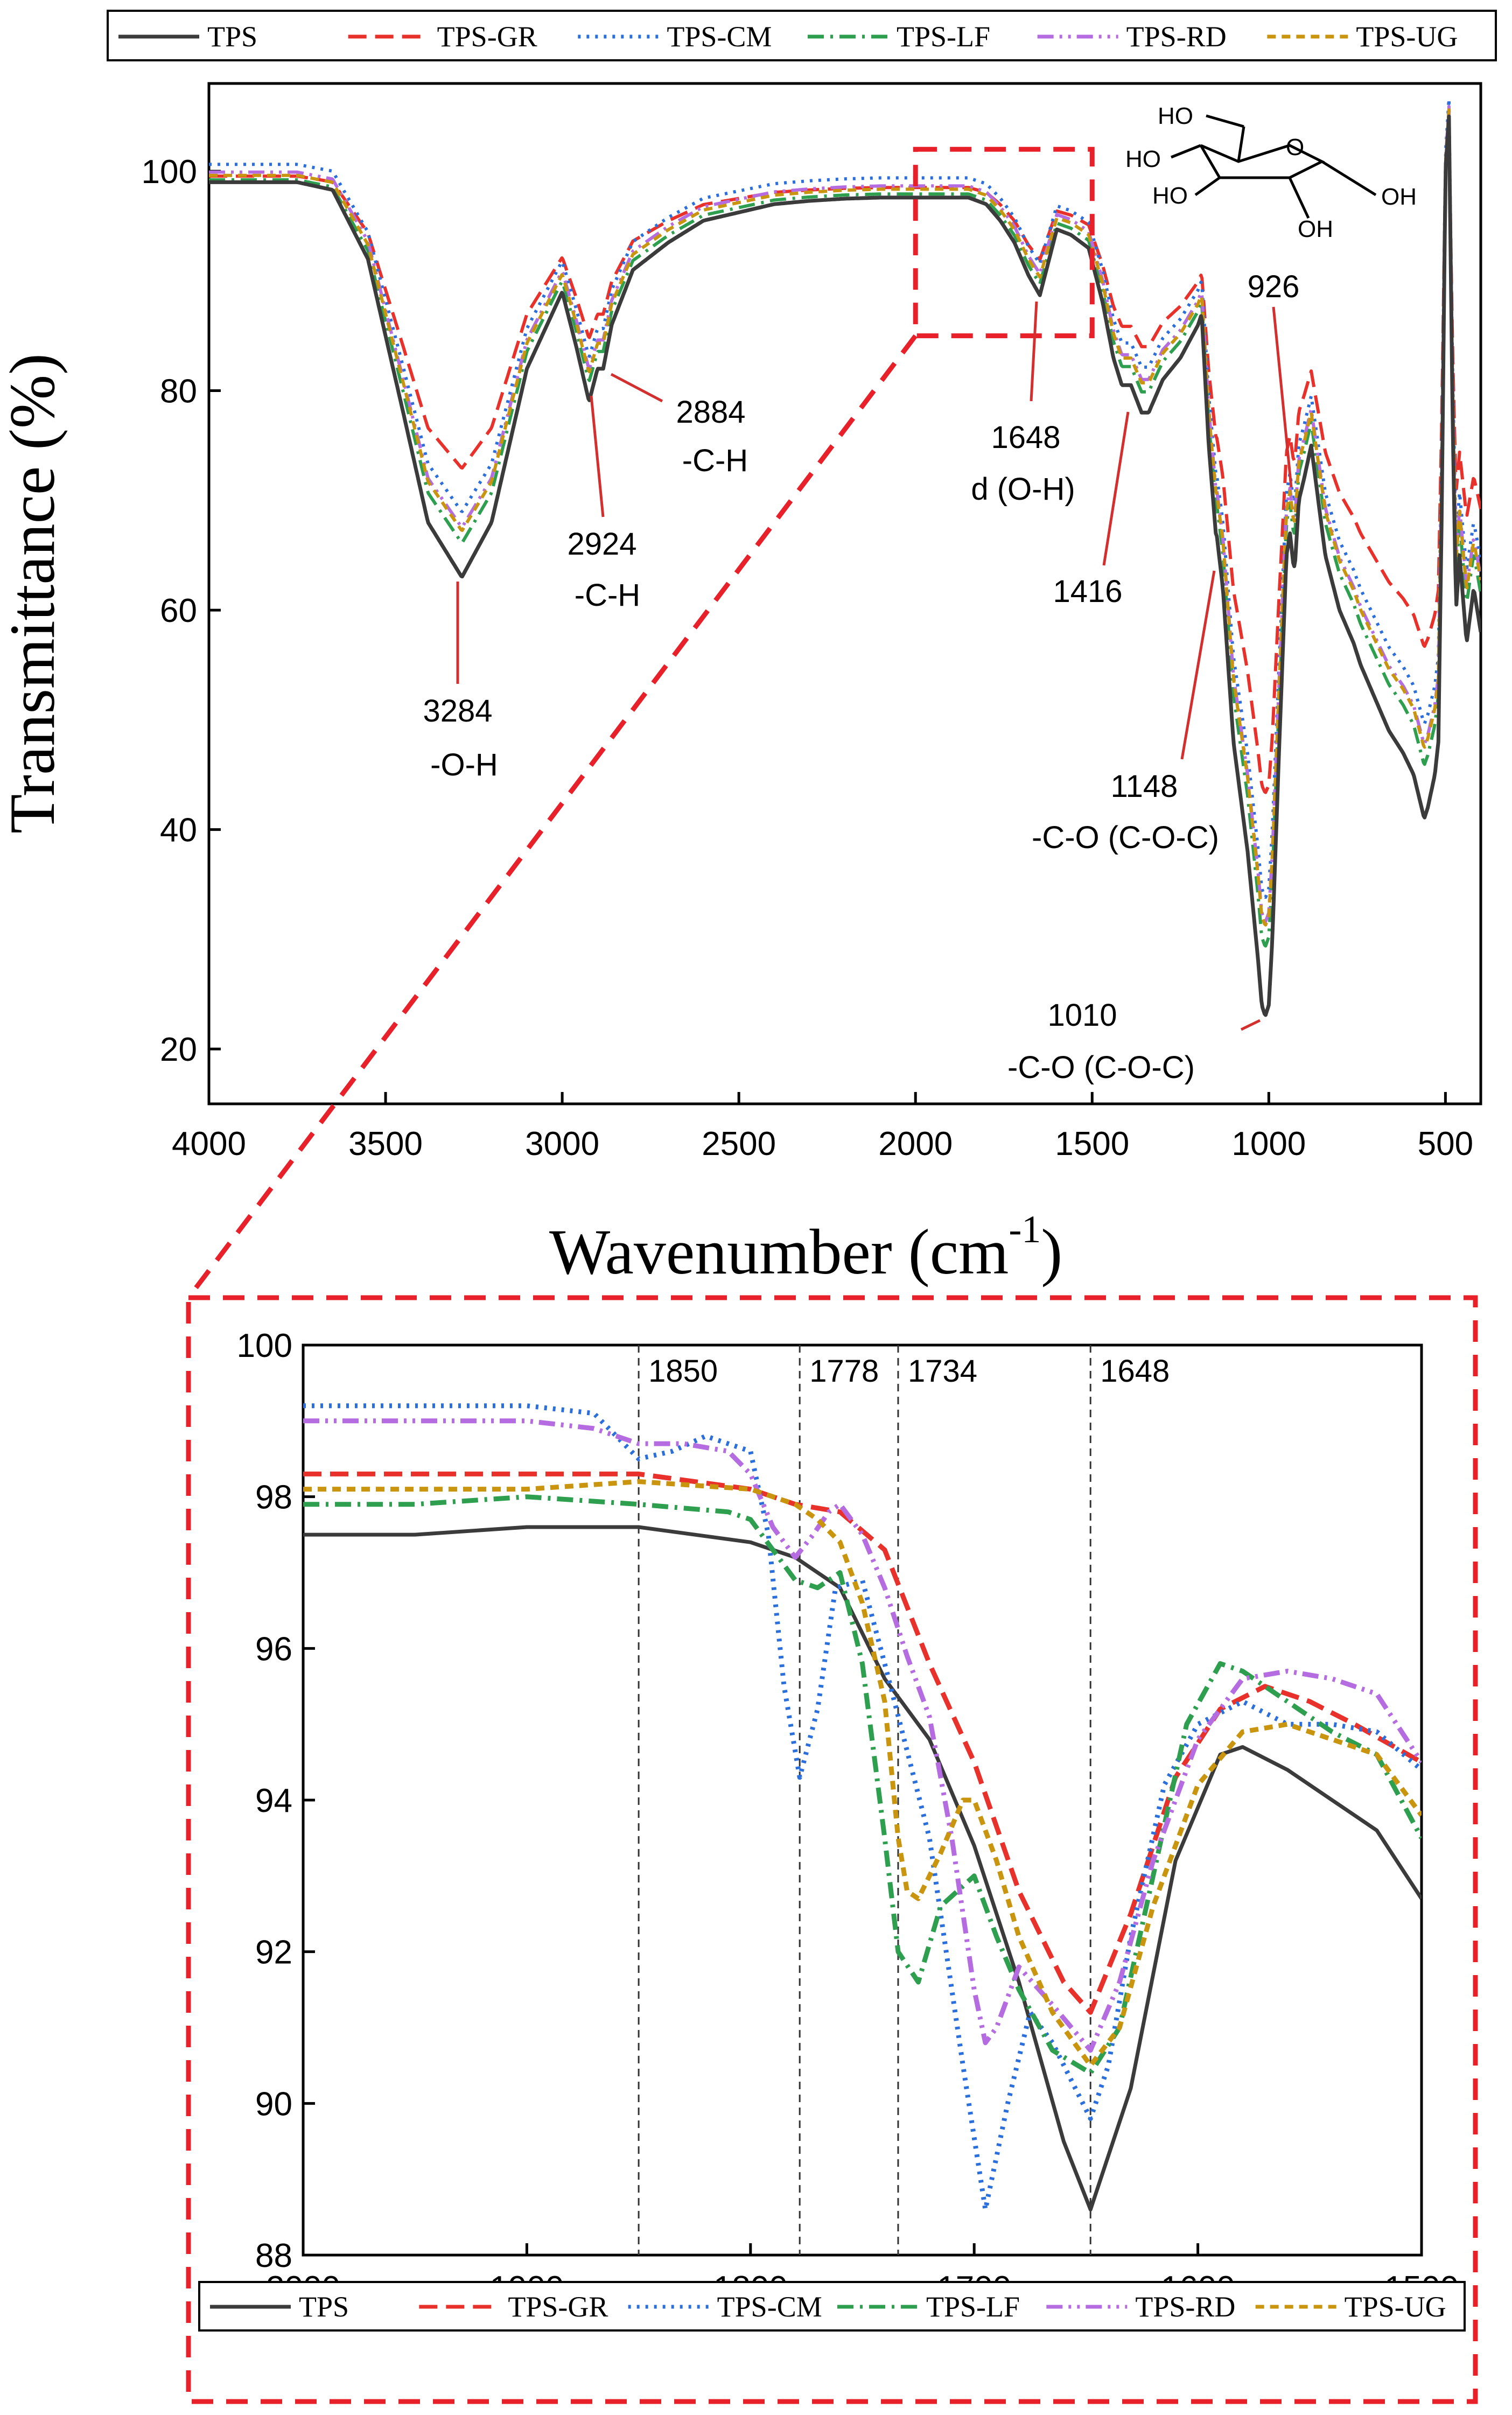  What do you see at coordinates (844, 1371) in the screenshot?
I see `reference-line-label-1778: 1778` at bounding box center [844, 1371].